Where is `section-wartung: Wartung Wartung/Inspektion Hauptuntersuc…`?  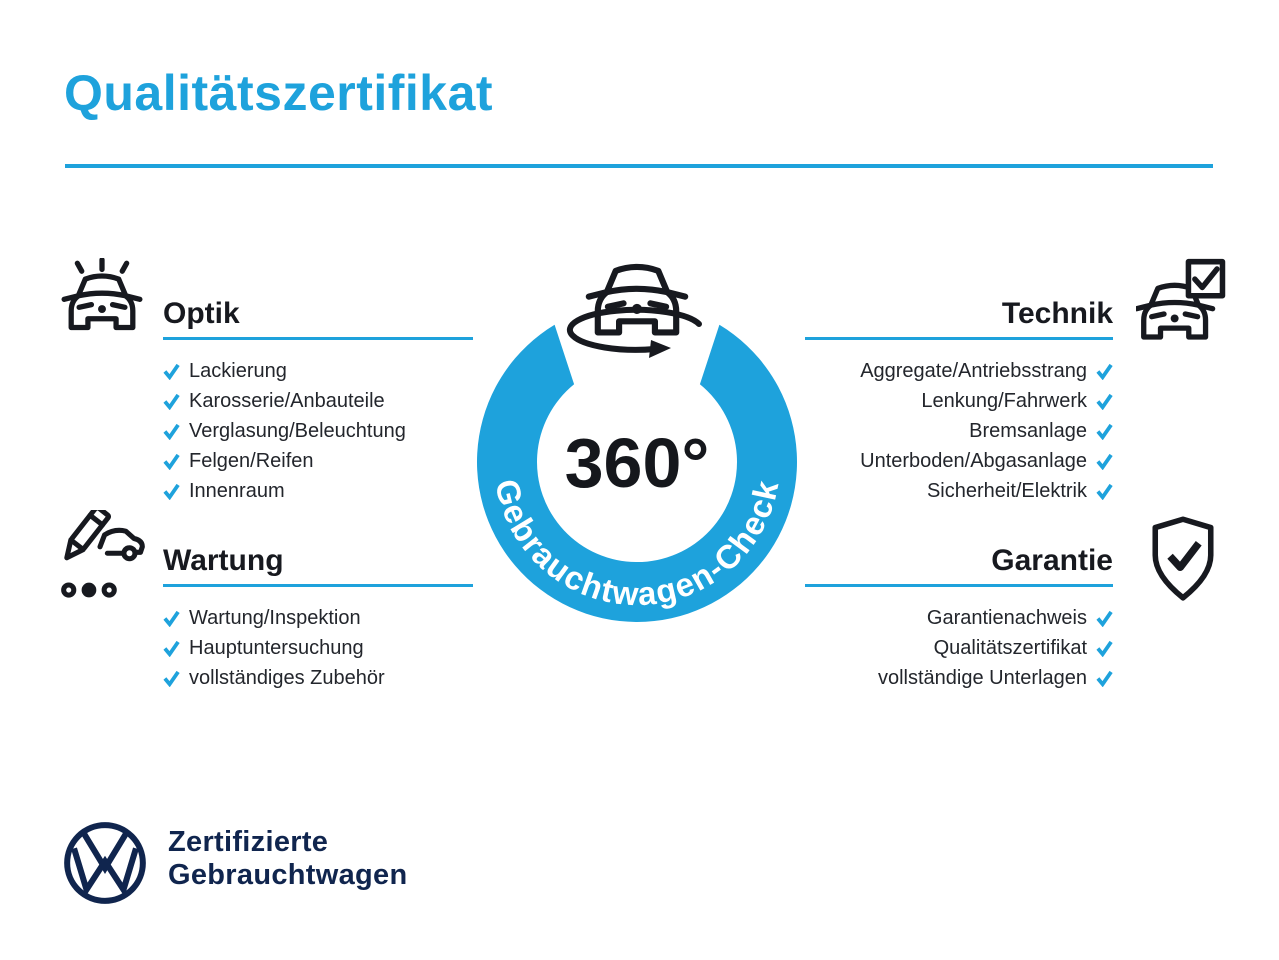
section-wartung: Wartung Wartung/Inspektion Hauptuntersuc… is located at coordinates (318, 618).